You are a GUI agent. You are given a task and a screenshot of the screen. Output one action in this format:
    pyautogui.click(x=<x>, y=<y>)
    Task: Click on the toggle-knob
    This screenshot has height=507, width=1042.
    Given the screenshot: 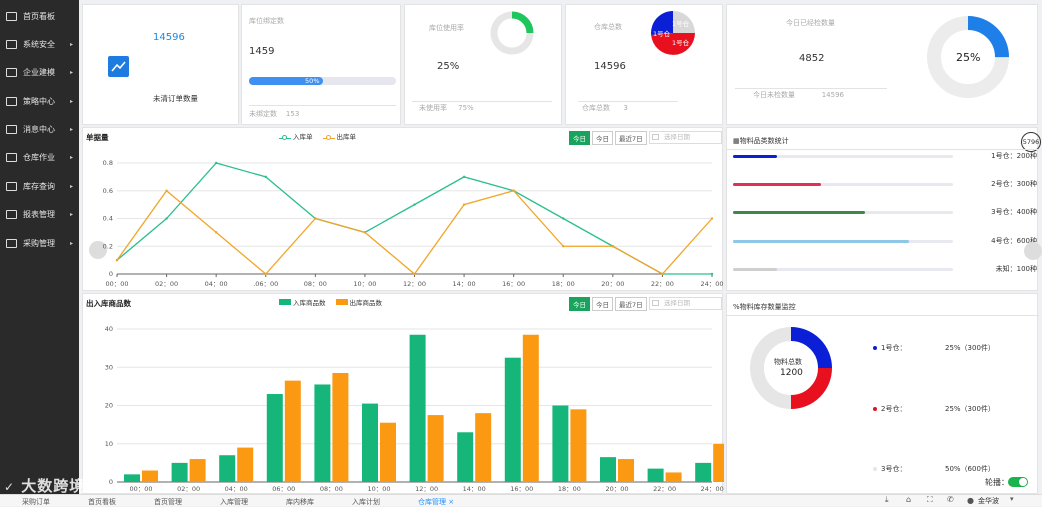 What is the action you would take?
    pyautogui.click(x=1023, y=482)
    